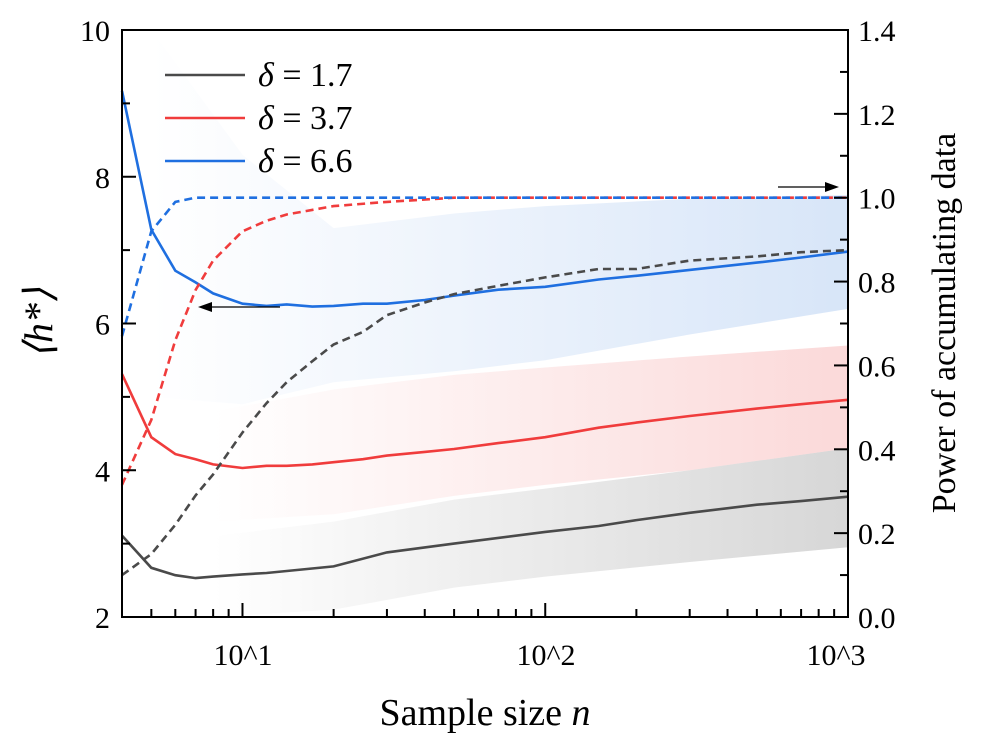  What do you see at coordinates (484, 713) in the screenshot?
I see `x-axis-label: Sample size n` at bounding box center [484, 713].